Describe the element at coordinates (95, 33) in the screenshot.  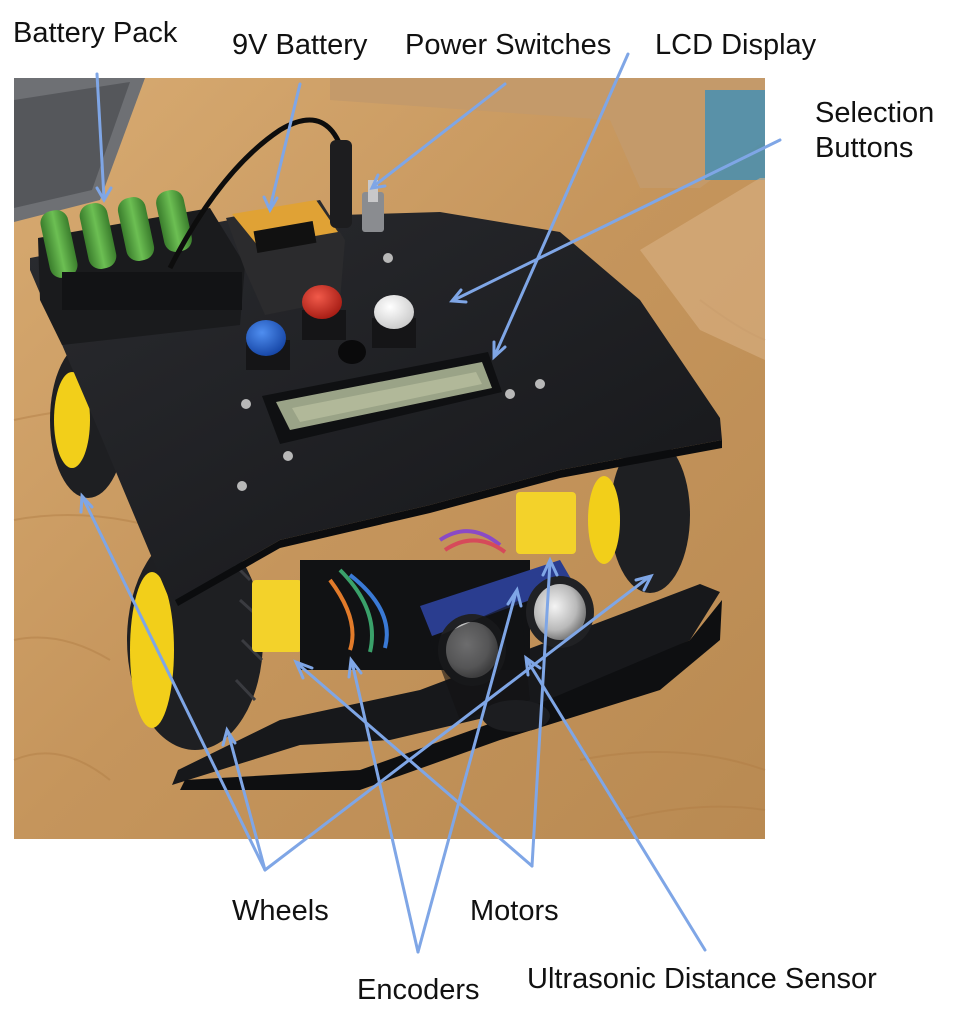
I see `label-battery-pack: Battery Pack` at that location.